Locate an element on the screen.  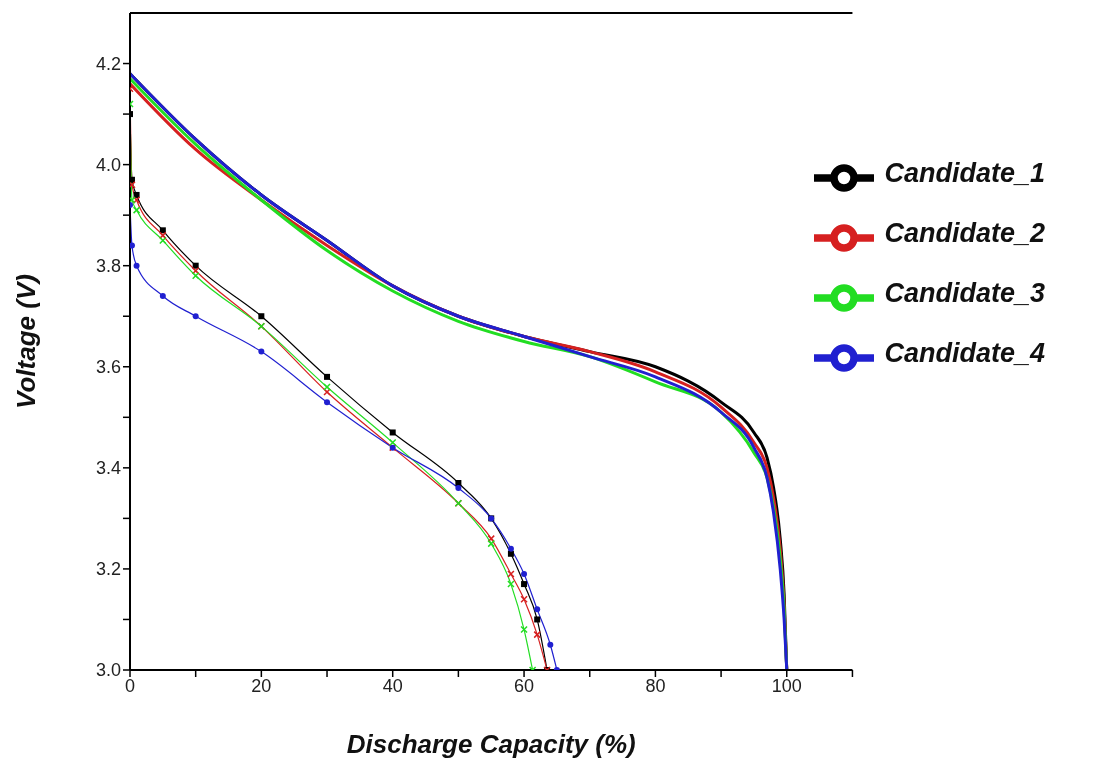
x-tick-label: 40 is located at coordinates (392, 685).